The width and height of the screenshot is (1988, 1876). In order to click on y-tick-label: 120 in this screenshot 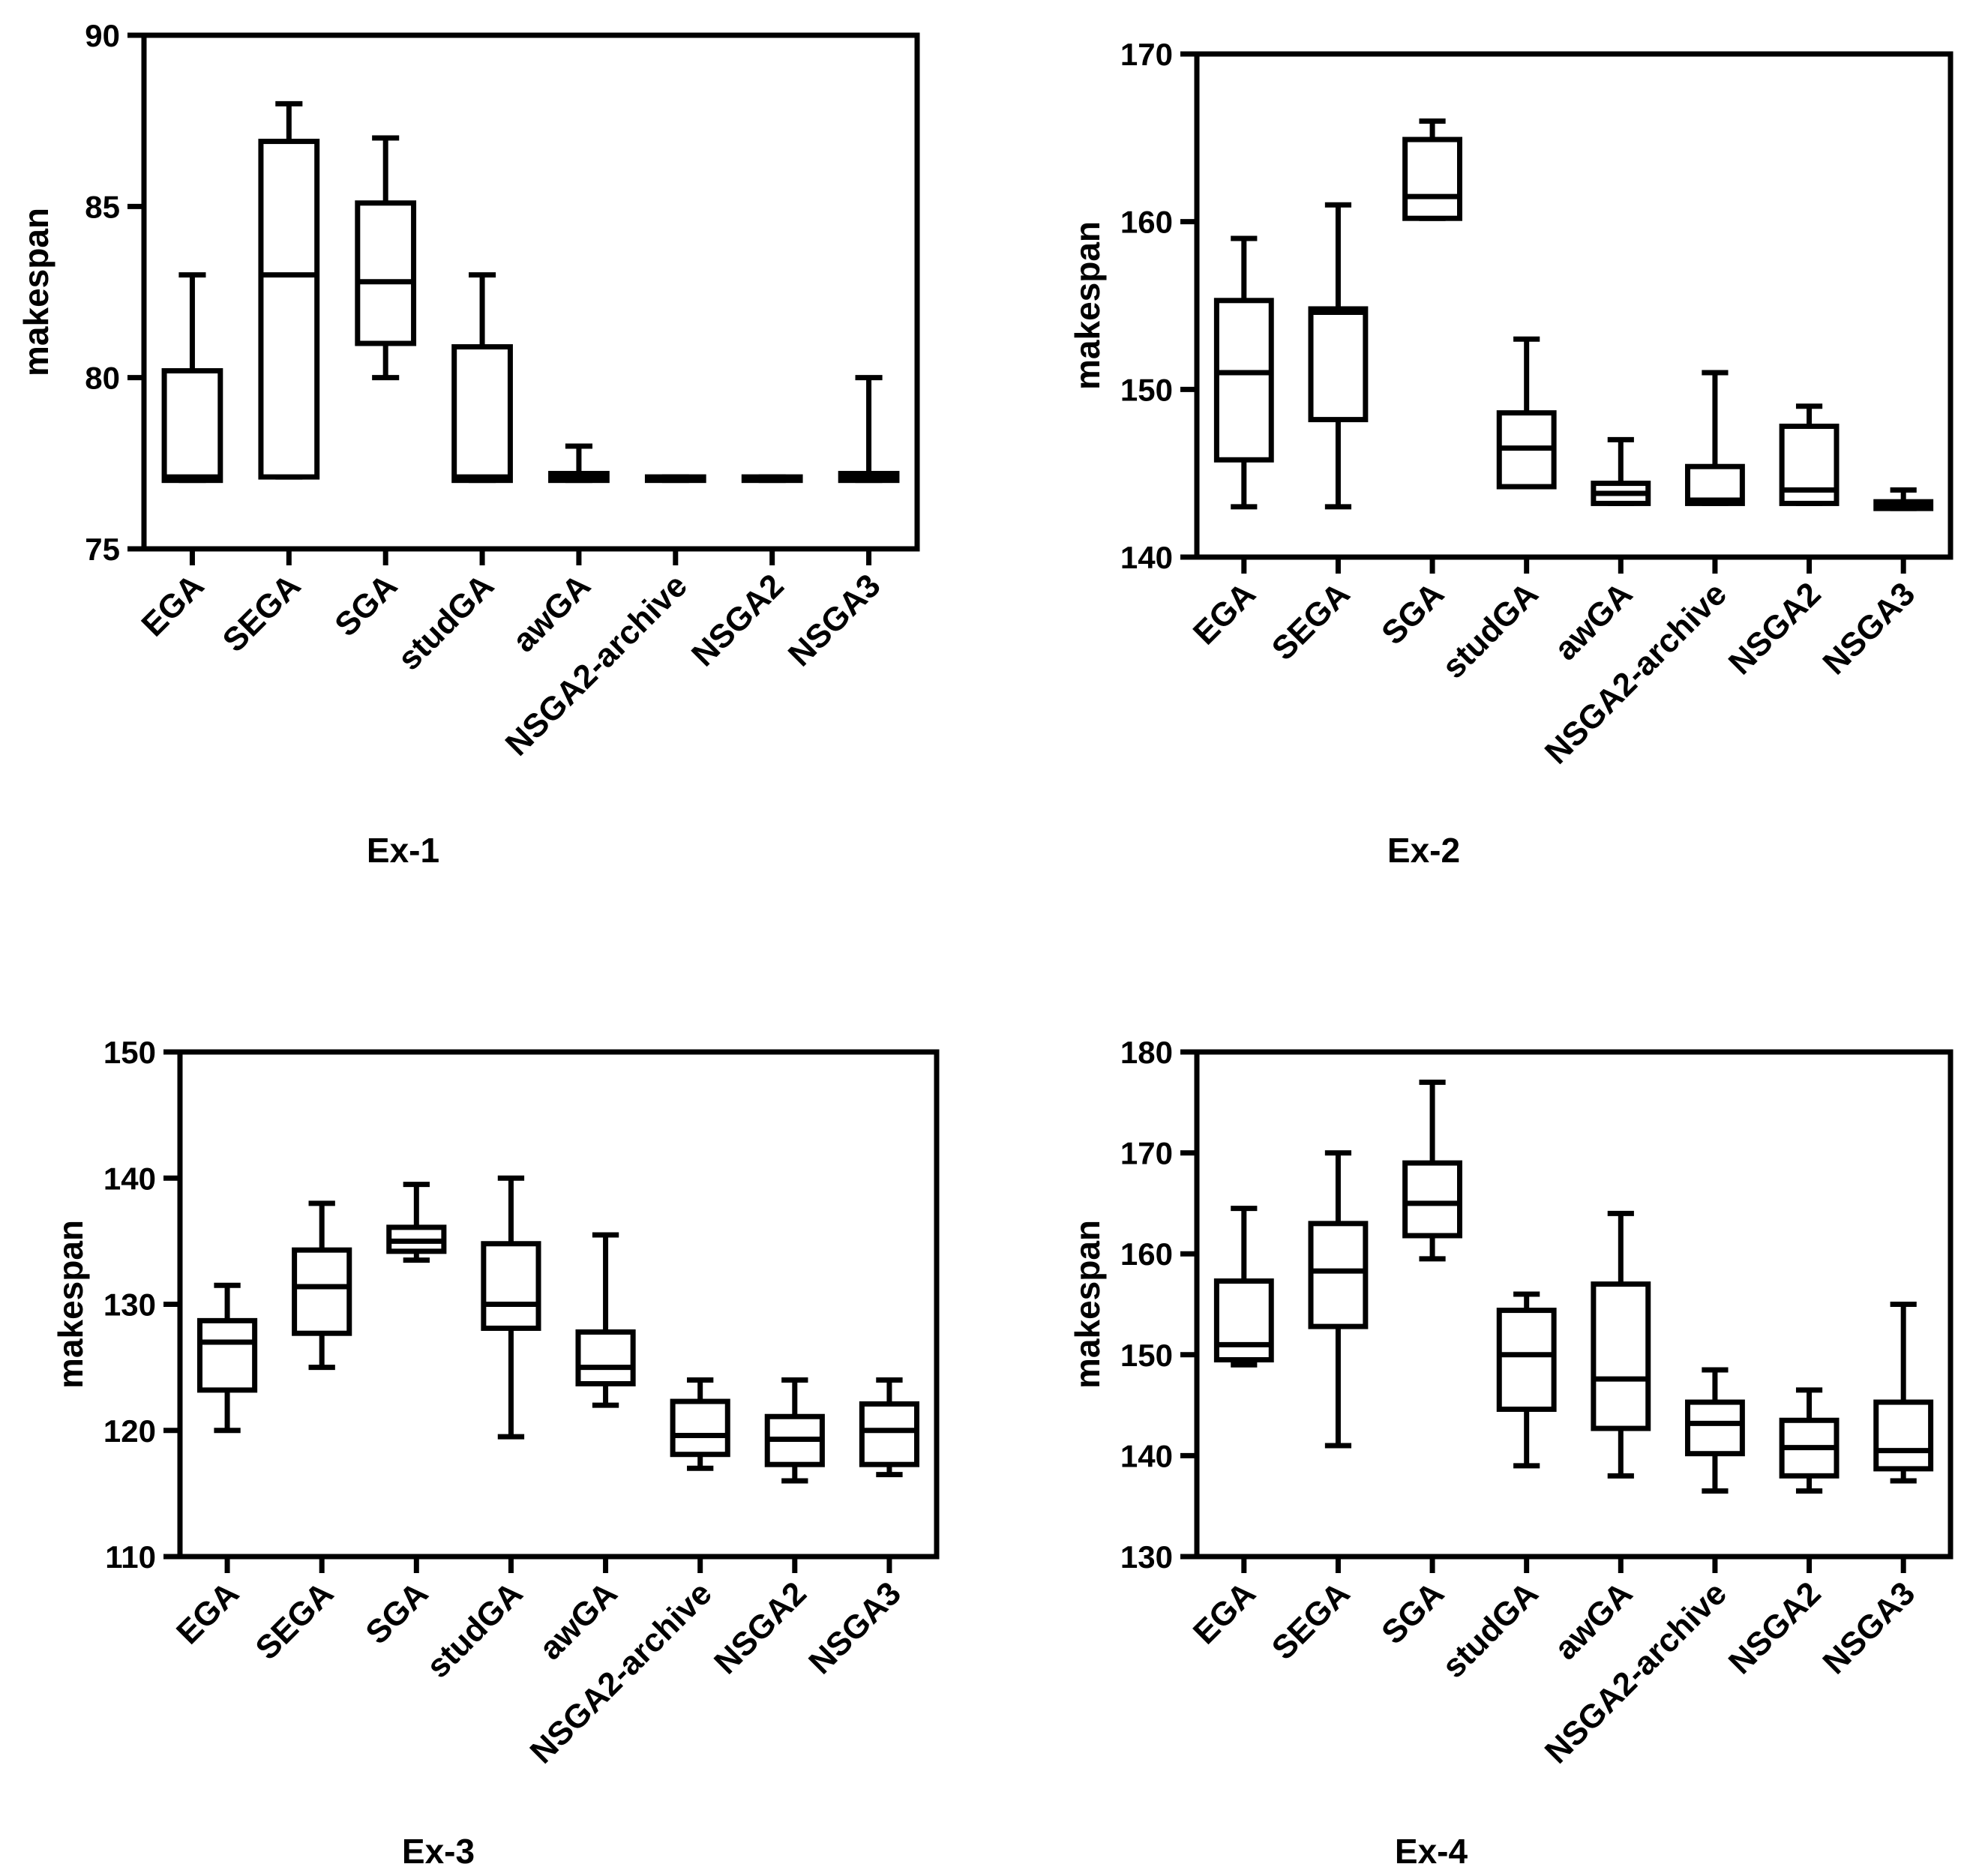, I will do `click(129, 1431)`.